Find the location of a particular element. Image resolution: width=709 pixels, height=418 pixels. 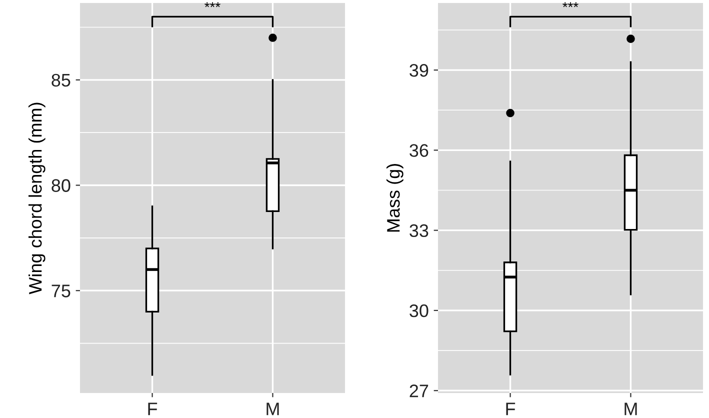

y-tick-label: 75 is located at coordinates (61, 291).